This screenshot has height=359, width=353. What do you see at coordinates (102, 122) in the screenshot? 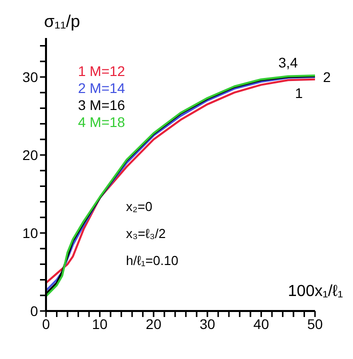
I see `series-label: 4 M=18` at bounding box center [102, 122].